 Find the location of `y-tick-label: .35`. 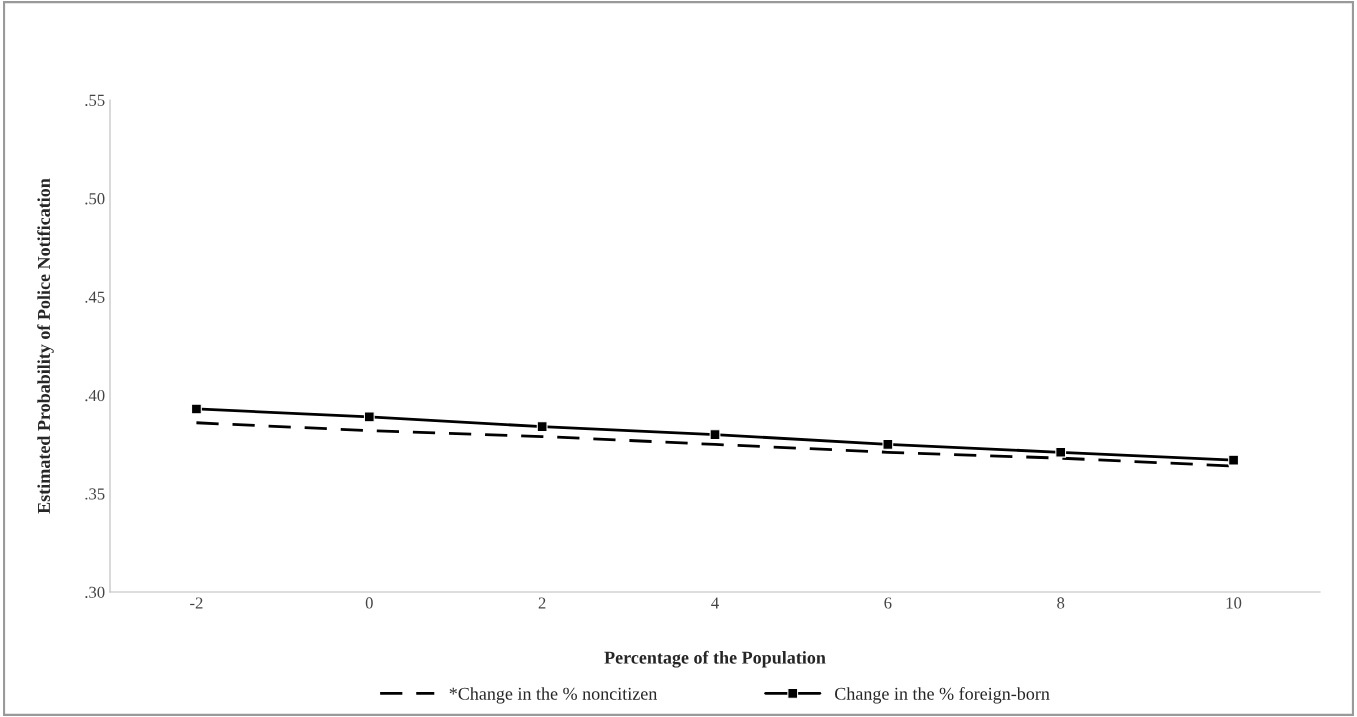

y-tick-label: .35 is located at coordinates (95, 494).